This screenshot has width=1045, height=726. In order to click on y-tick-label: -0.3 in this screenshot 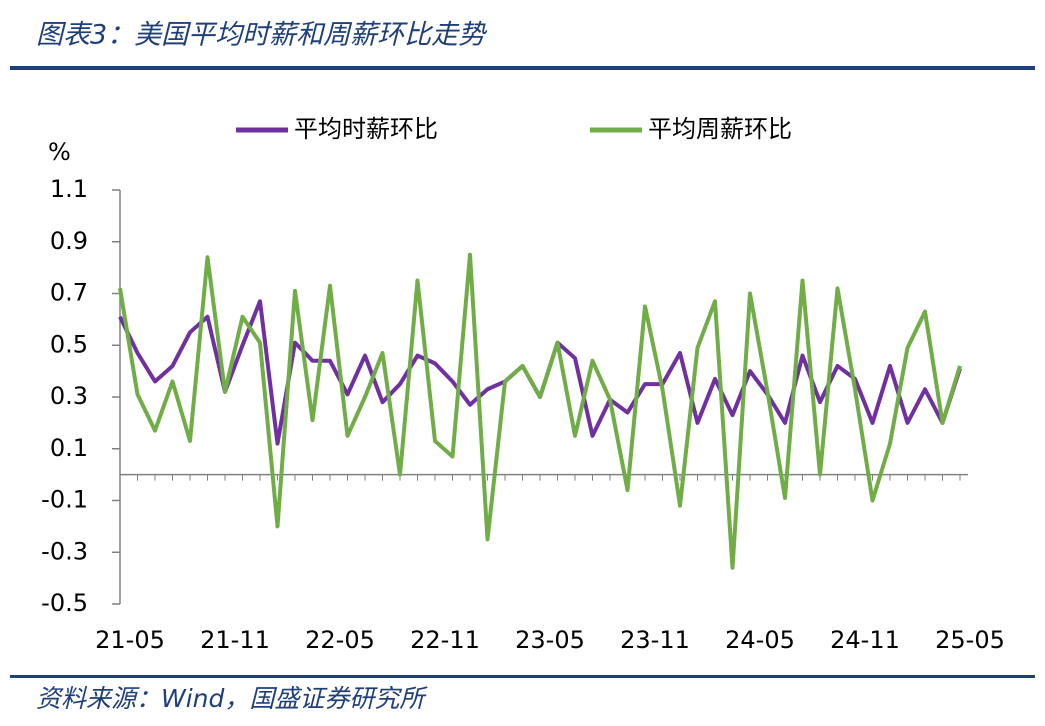, I will do `click(64, 551)`.